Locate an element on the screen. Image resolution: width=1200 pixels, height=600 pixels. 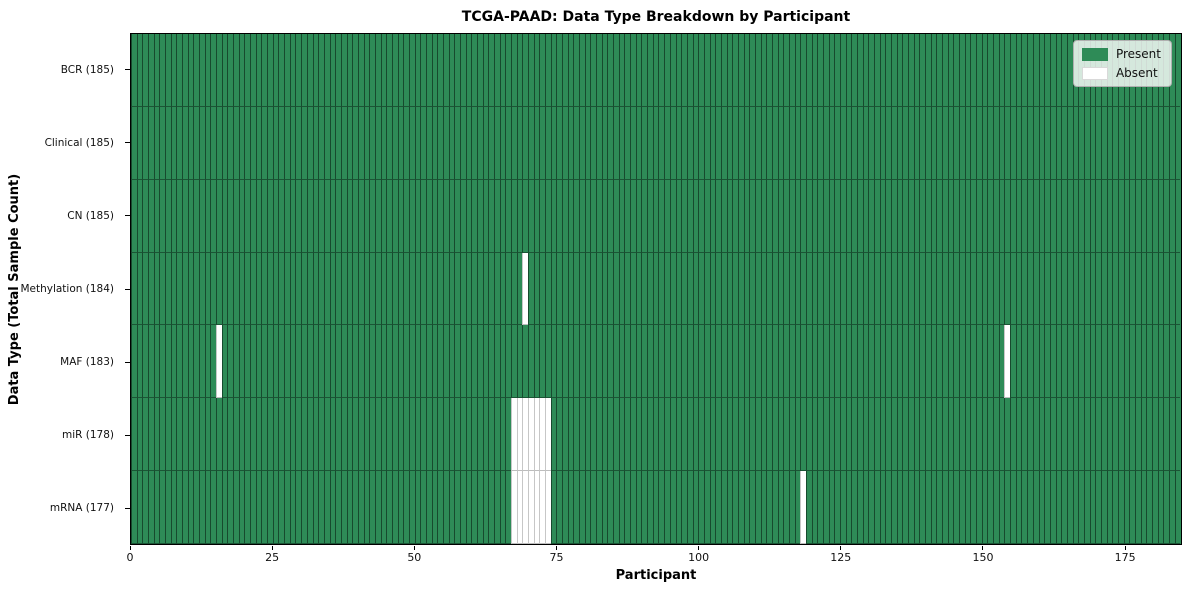
cell-absent is located at coordinates (525, 435).